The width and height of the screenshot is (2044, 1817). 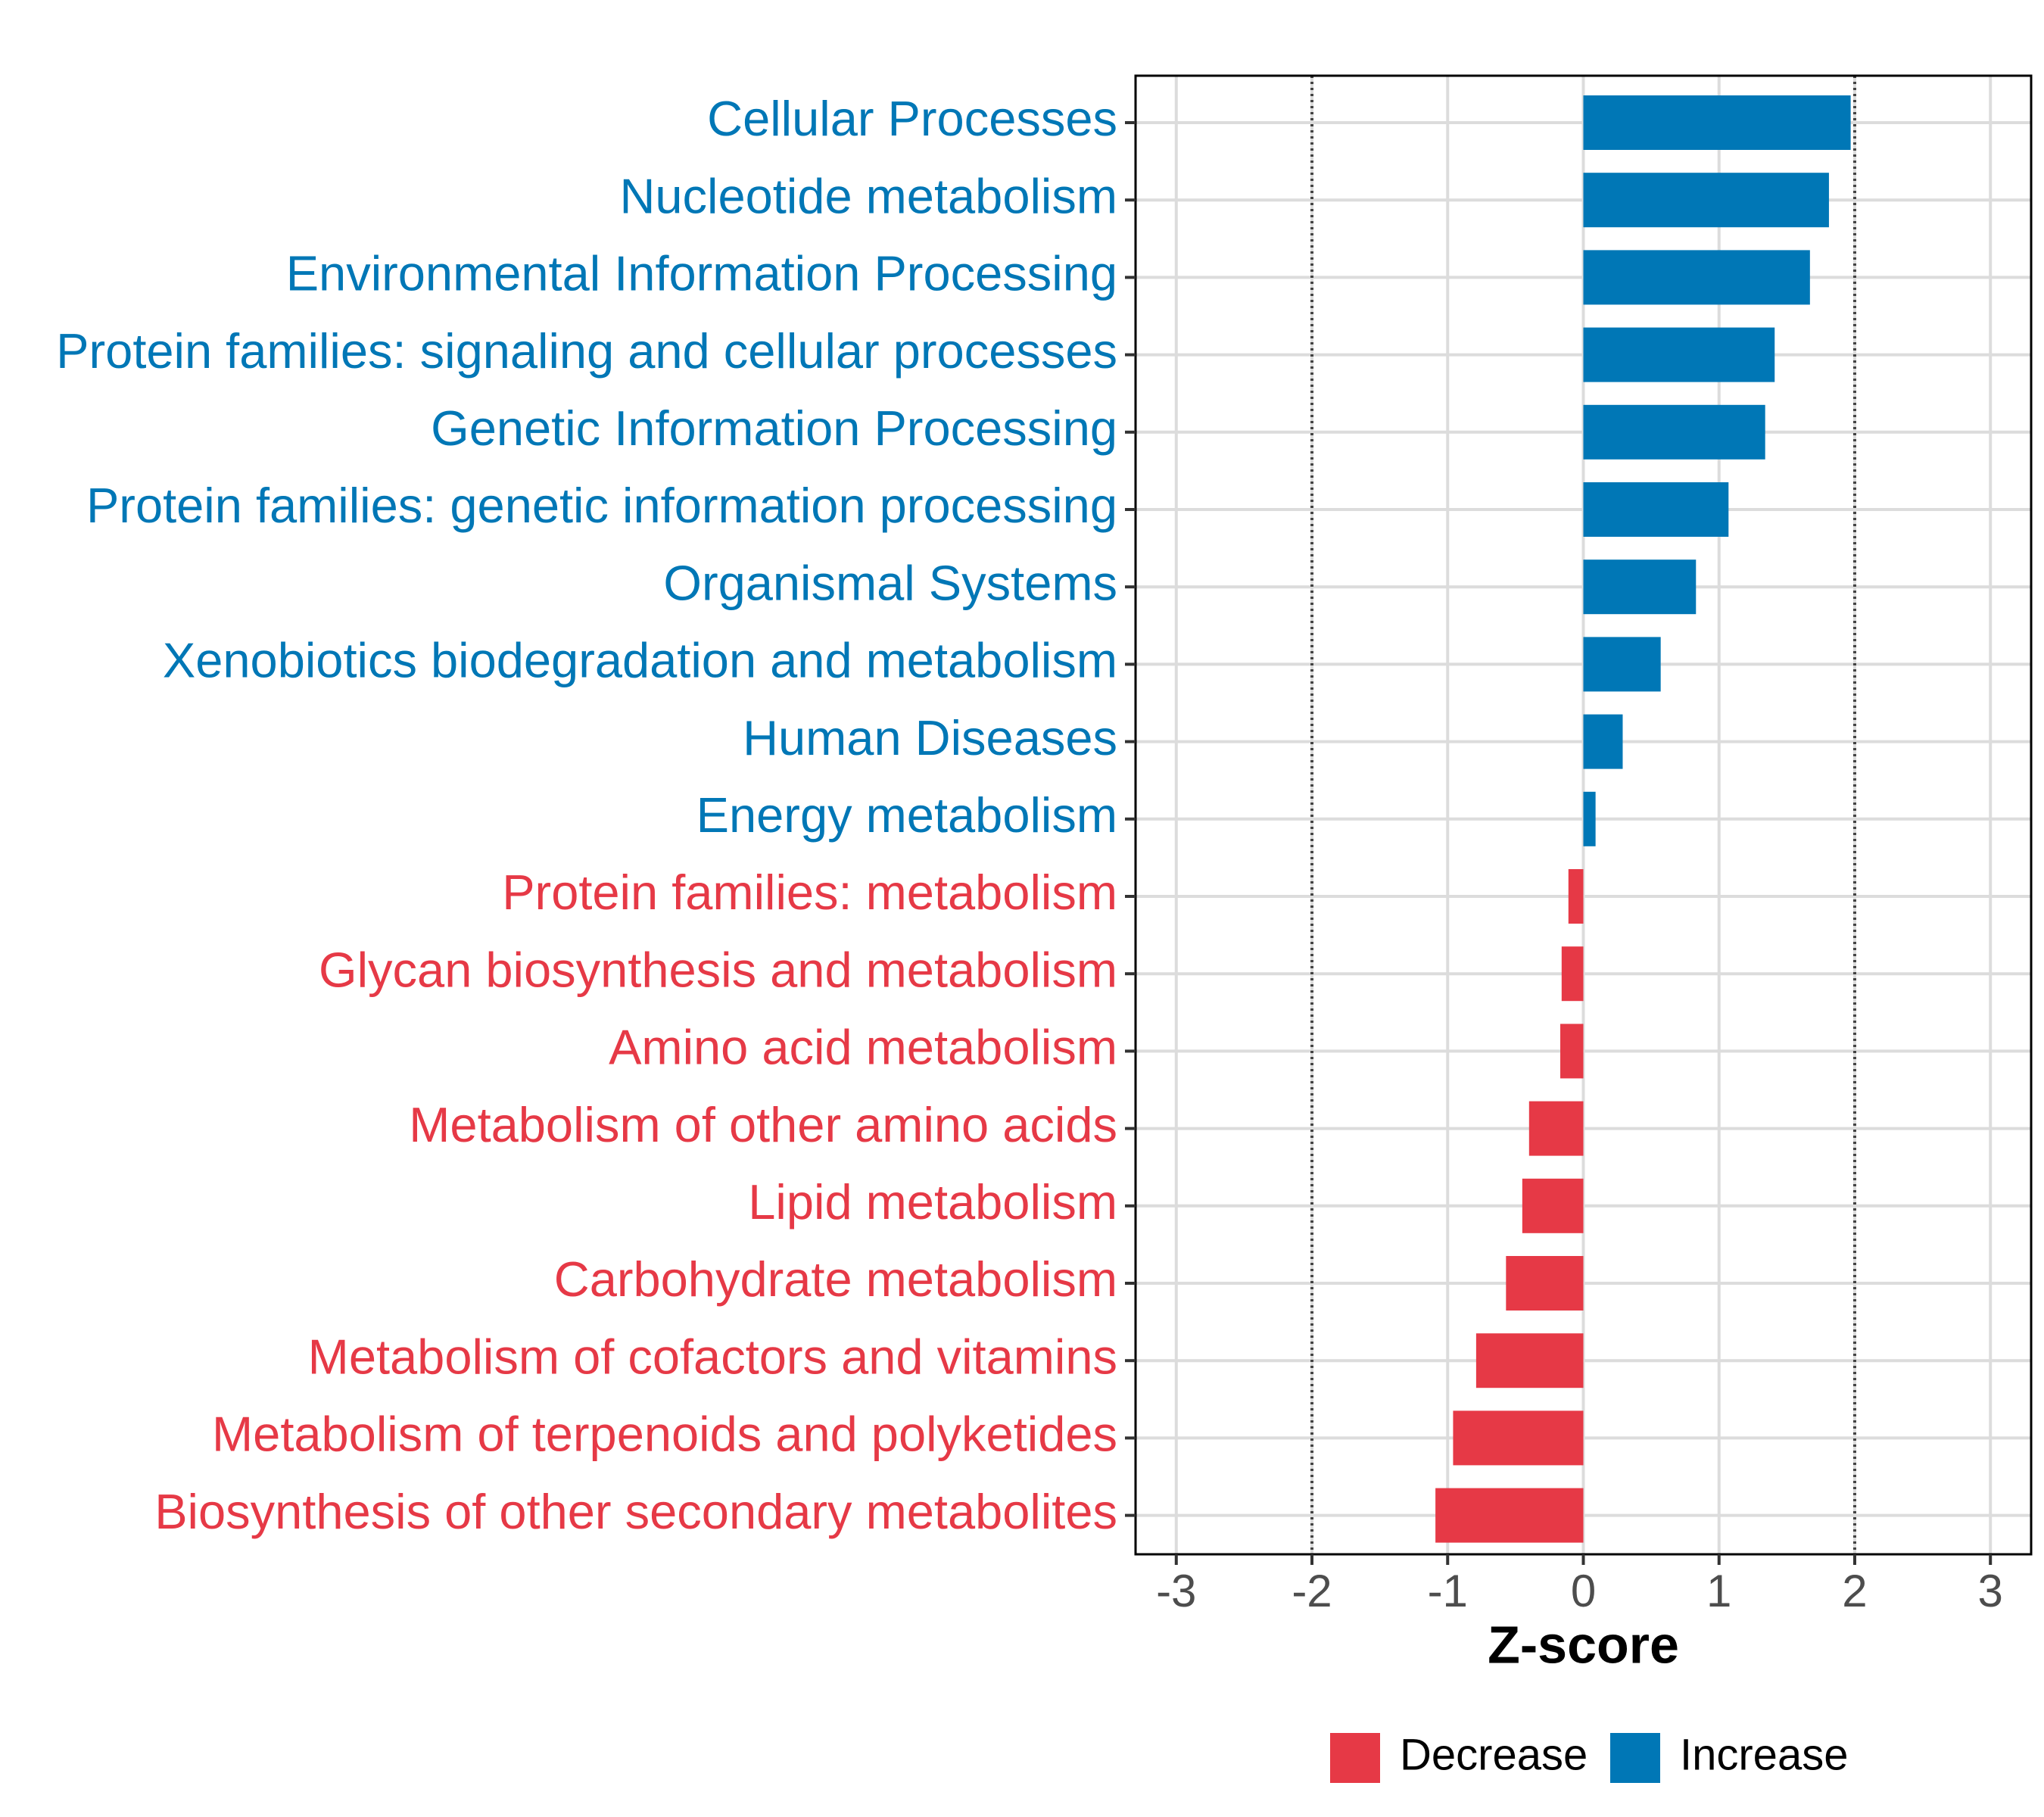 What do you see at coordinates (1718, 1591) in the screenshot?
I see `x-tick-label: 1` at bounding box center [1718, 1591].